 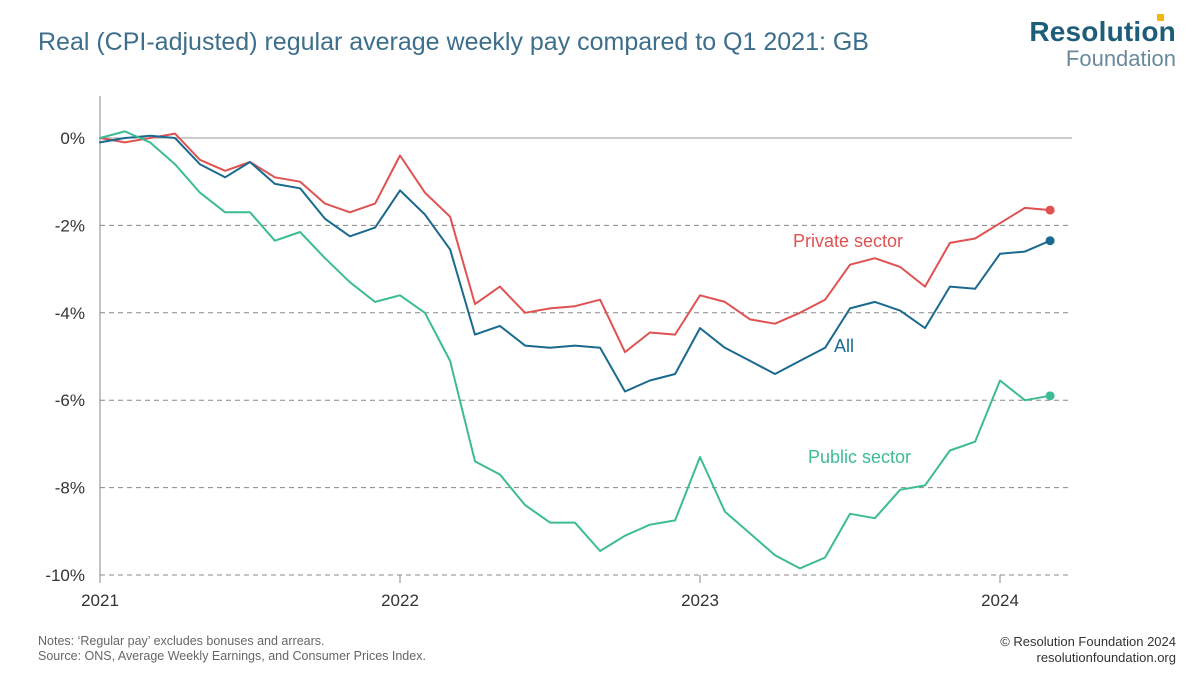 I want to click on y-tick-label: -10%, so click(x=65, y=575).